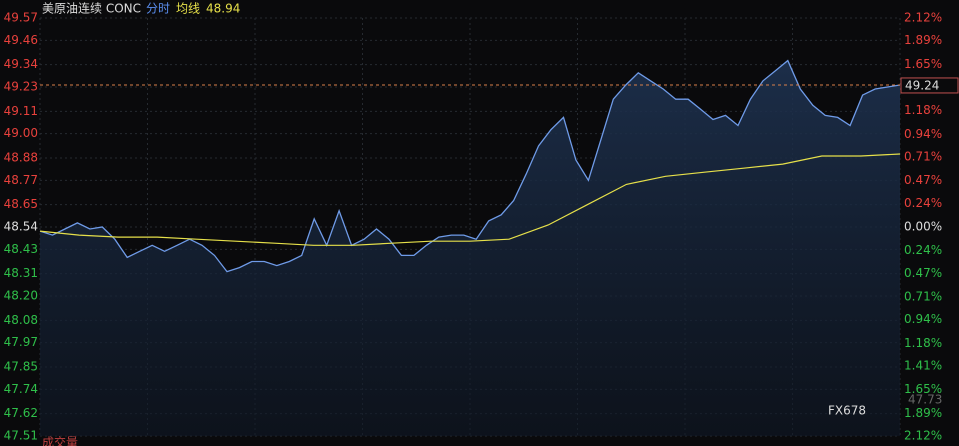 Image resolution: width=959 pixels, height=446 pixels. What do you see at coordinates (60, 440) in the screenshot?
I see `volume-label: 成交量` at bounding box center [60, 440].